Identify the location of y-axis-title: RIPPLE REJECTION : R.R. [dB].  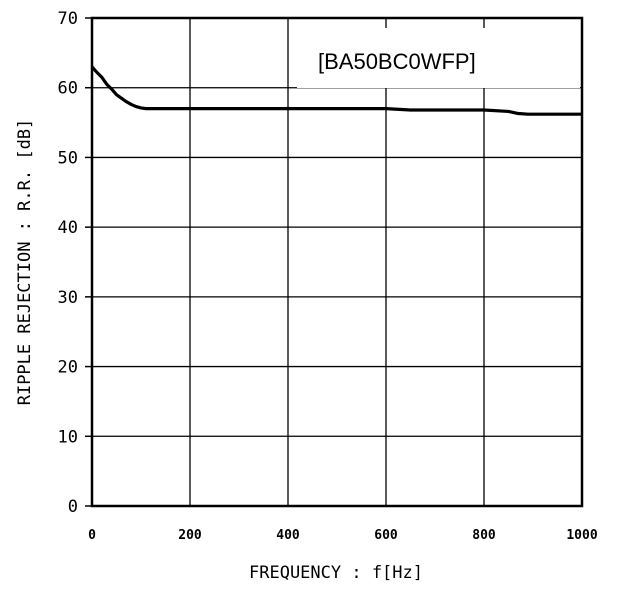
(25, 262).